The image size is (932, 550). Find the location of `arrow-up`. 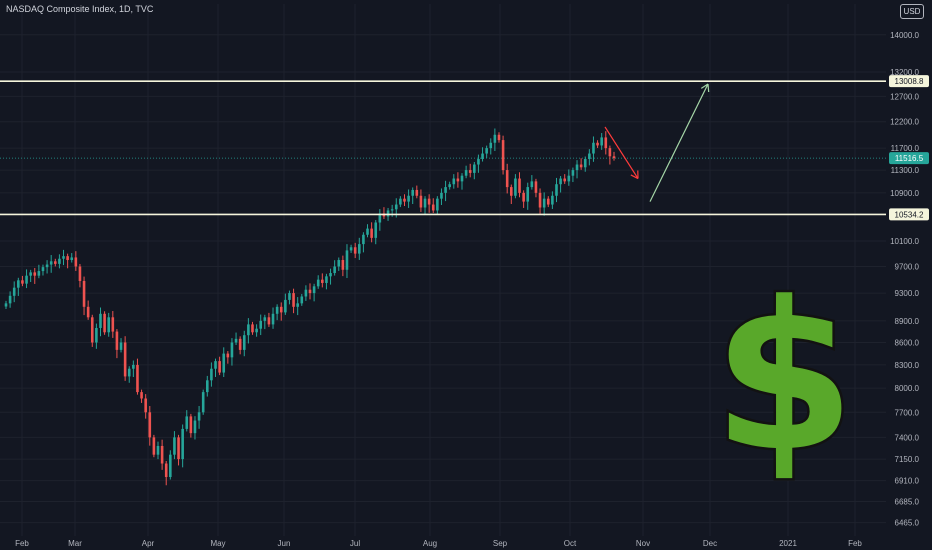

arrow-up is located at coordinates (679, 142).